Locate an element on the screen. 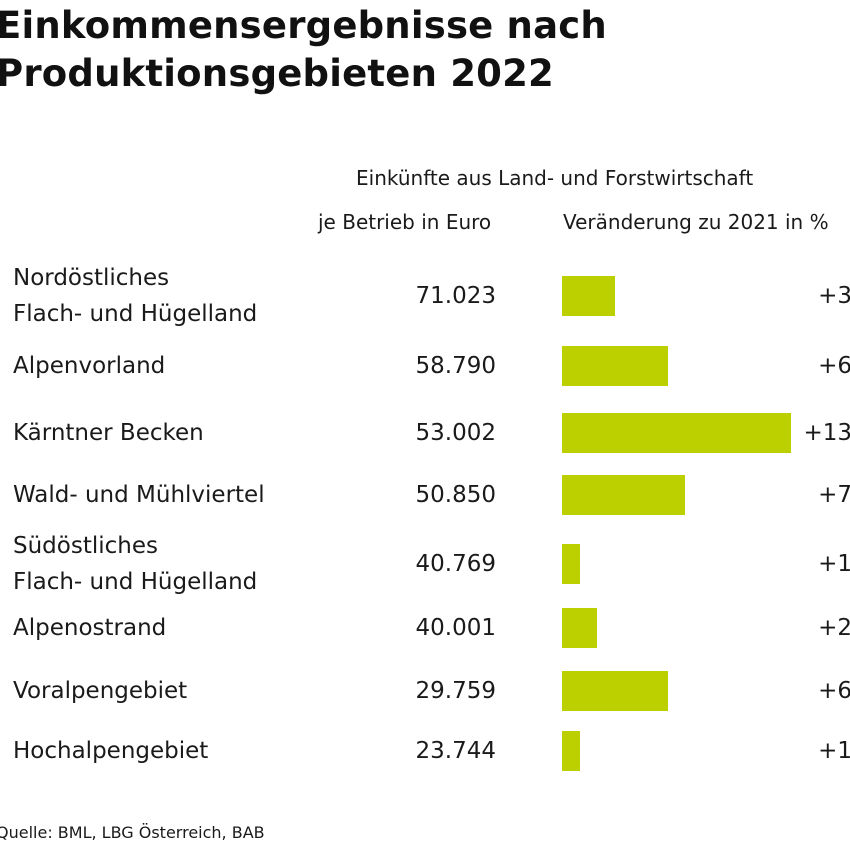  income-value: 23.744 is located at coordinates (455, 751).